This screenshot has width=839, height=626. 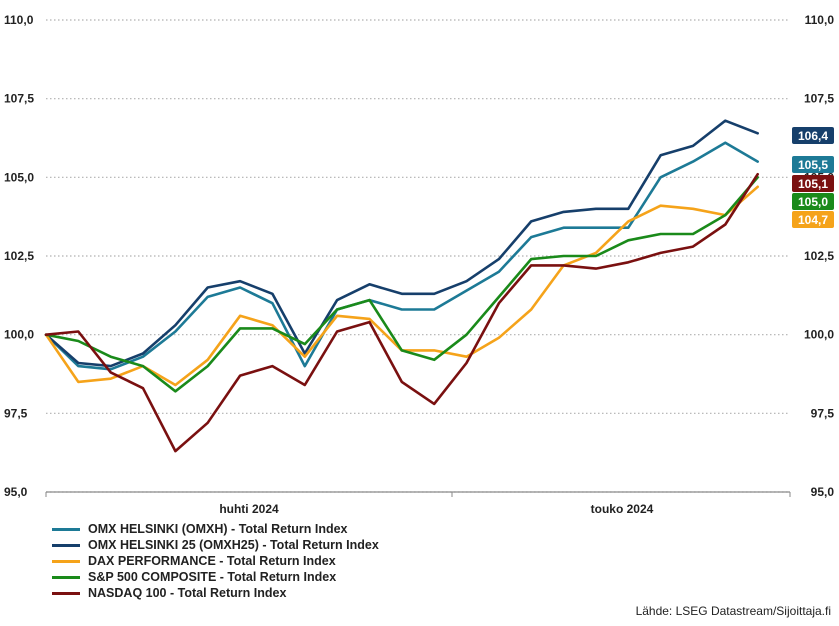 I want to click on y-tick-label-left: 100,0, so click(x=19, y=335).